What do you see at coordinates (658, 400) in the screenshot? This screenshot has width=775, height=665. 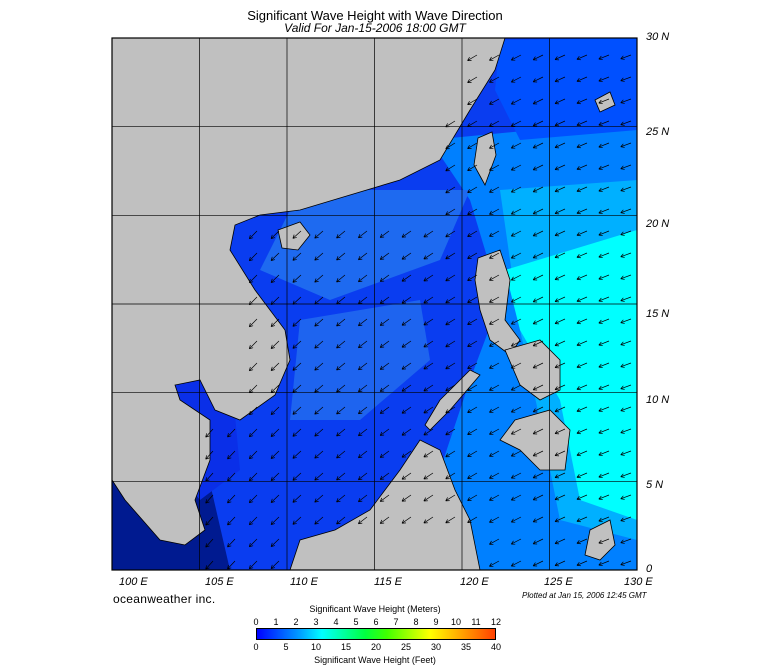 I see `lat-label-10n: 10 N` at bounding box center [658, 400].